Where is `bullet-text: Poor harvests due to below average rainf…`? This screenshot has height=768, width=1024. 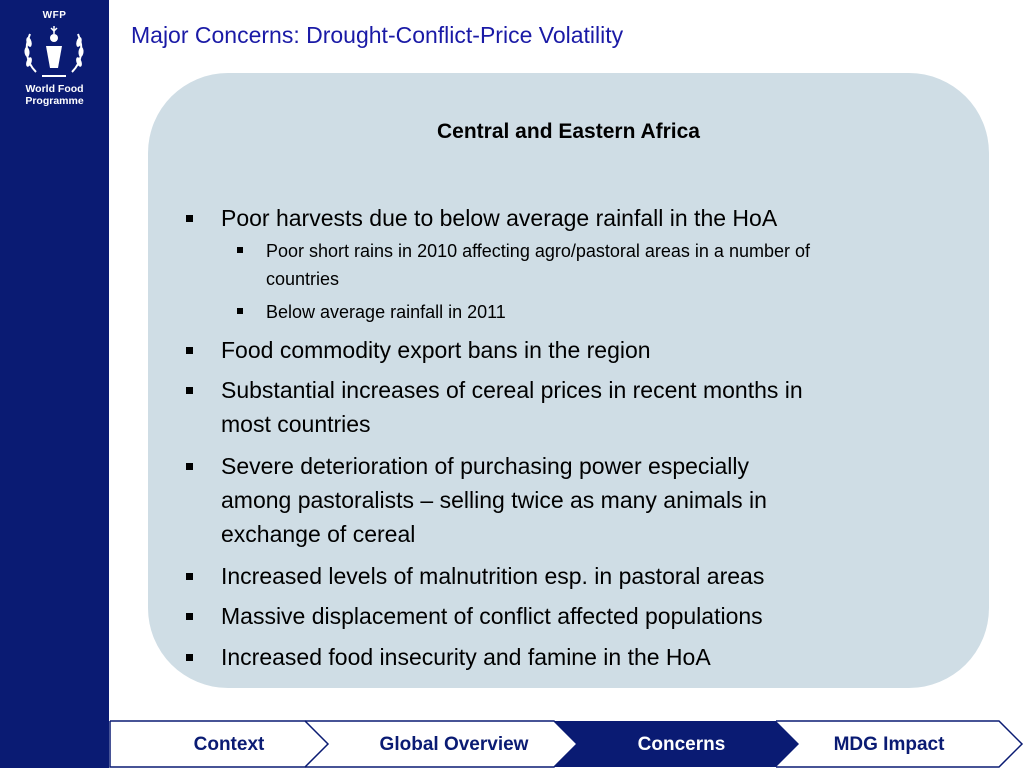 bullet-text: Poor harvests due to below average rainf… is located at coordinates (499, 218).